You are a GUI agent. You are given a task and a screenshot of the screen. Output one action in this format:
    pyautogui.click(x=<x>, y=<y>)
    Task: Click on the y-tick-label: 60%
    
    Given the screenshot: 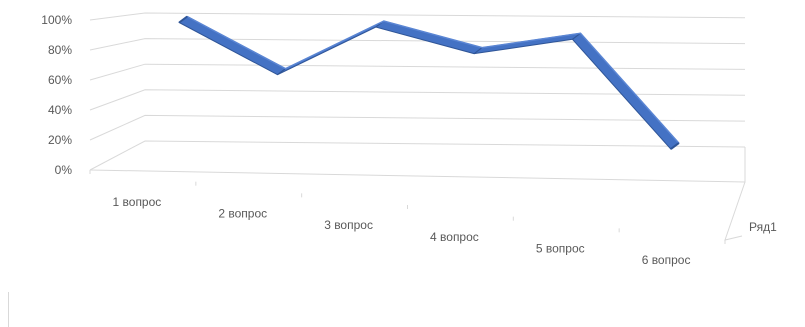 What is the action you would take?
    pyautogui.click(x=60, y=80)
    